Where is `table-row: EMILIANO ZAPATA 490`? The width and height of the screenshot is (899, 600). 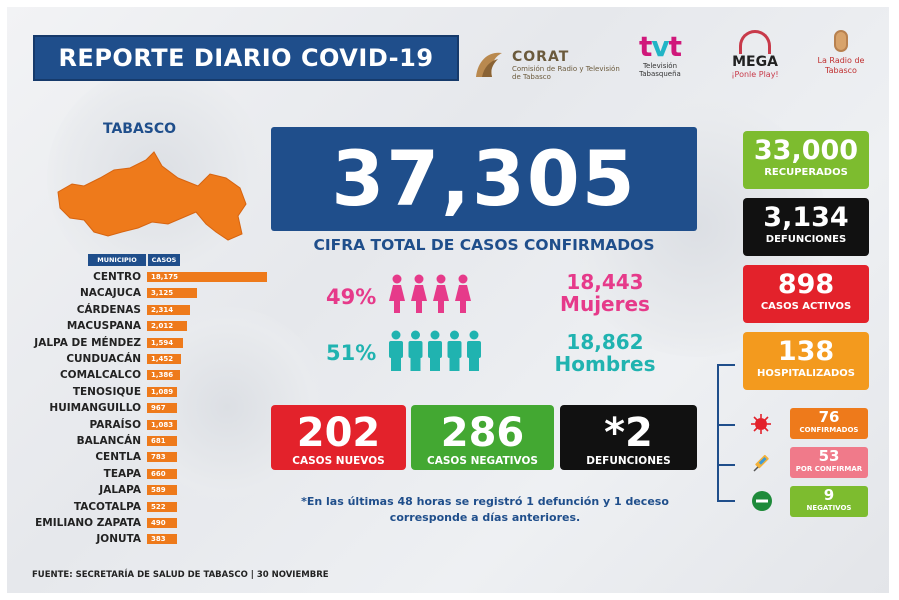
table-row: EMILIANO ZAPATA 490 is located at coordinates (150, 523).